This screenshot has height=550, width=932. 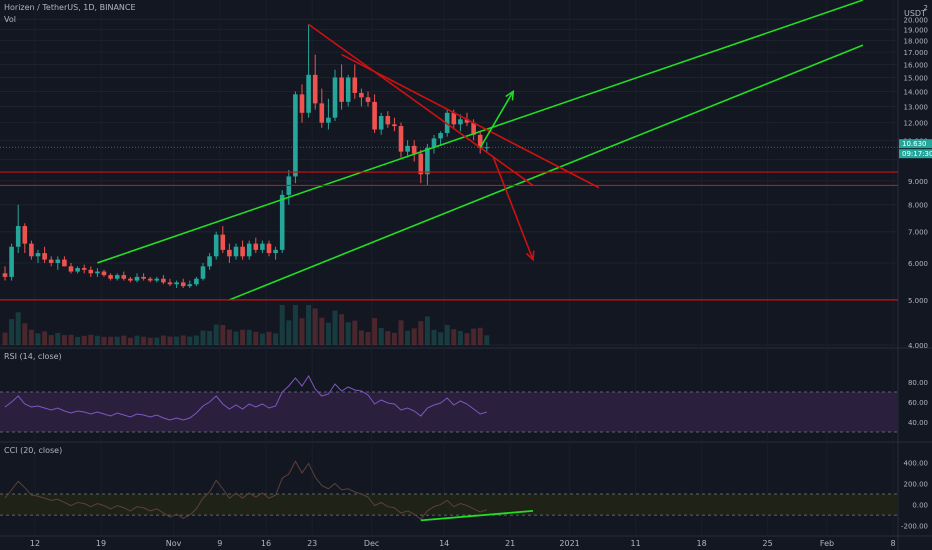 What do you see at coordinates (918, 383) in the screenshot?
I see `rsi-tick-label: 80.00` at bounding box center [918, 383].